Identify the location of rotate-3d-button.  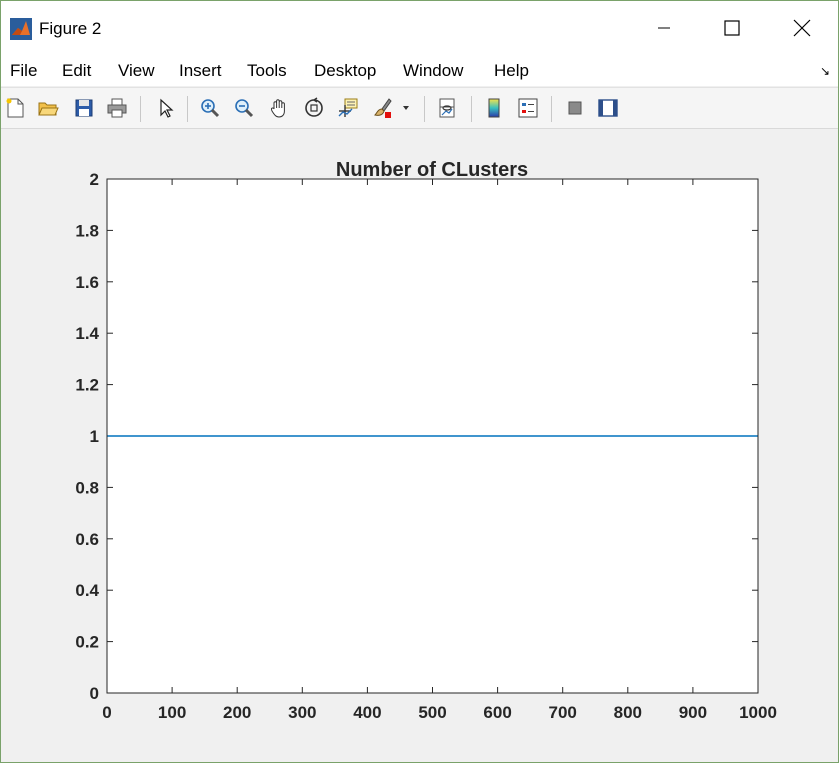
(314, 108).